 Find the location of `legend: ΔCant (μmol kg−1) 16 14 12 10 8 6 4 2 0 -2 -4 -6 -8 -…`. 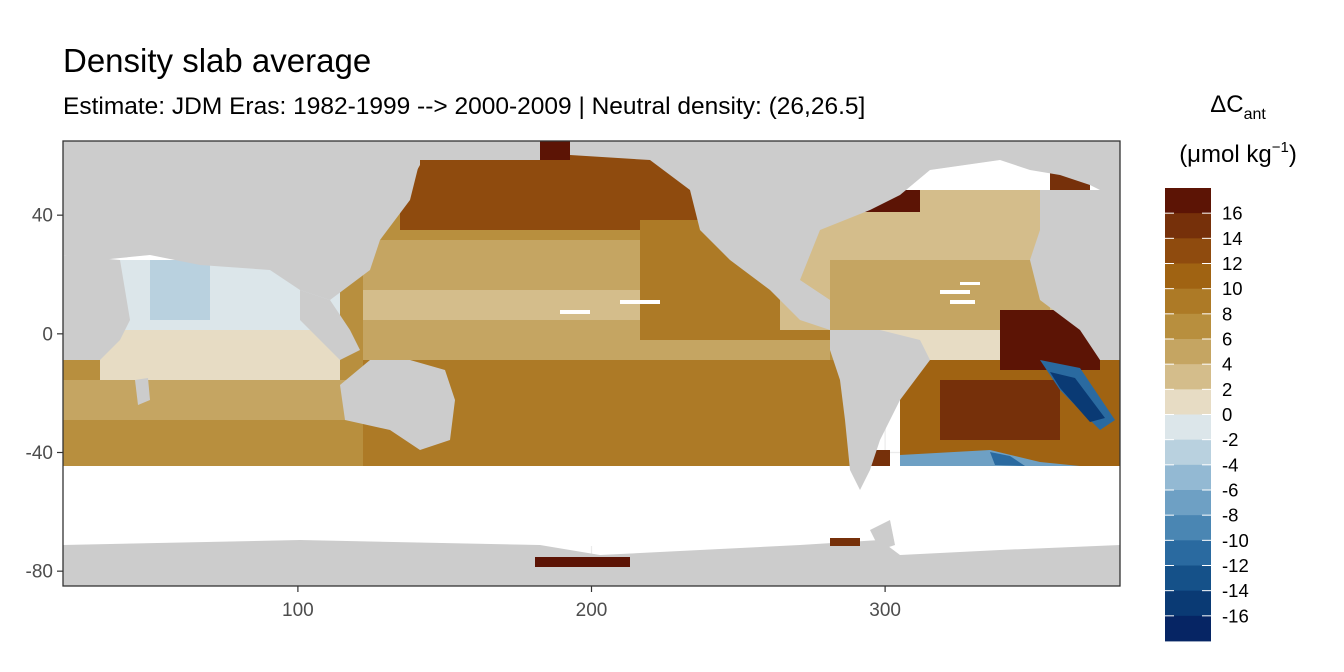

legend: ΔCant (μmol kg−1) 16 14 12 10 8 6 4 2 0 -2 -4 -6 -8 -… is located at coordinates (1231, 366).